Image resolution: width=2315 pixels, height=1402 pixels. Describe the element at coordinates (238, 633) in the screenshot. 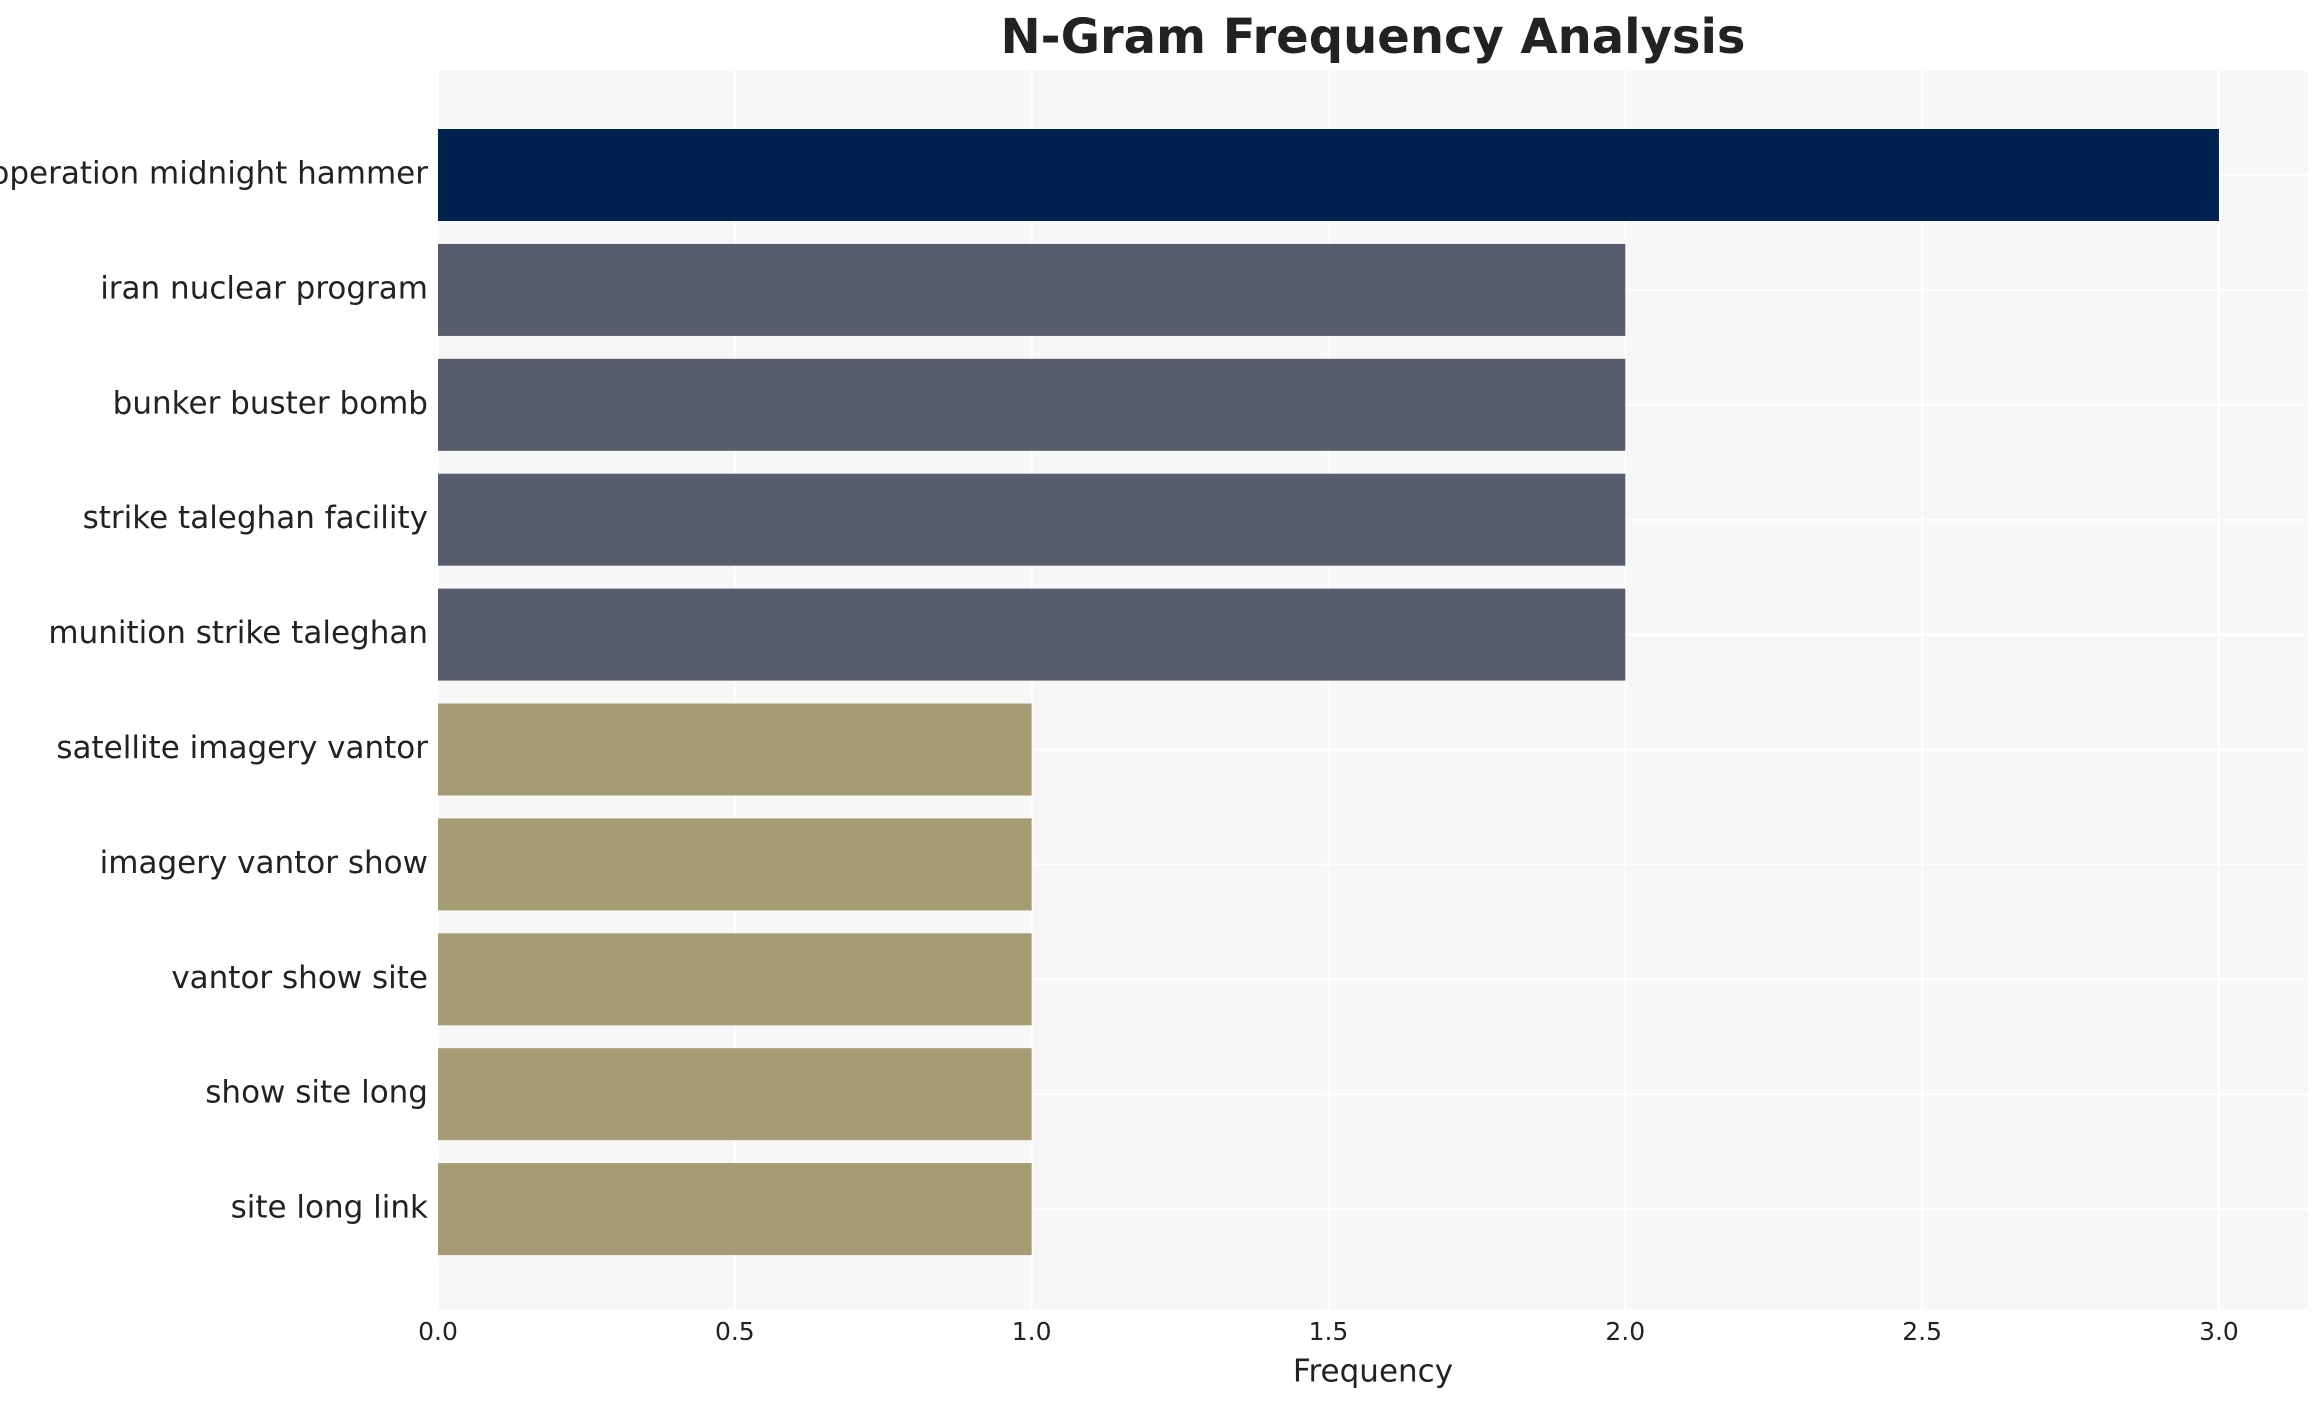

I see `y-tick-label: munition strike taleghan` at that location.